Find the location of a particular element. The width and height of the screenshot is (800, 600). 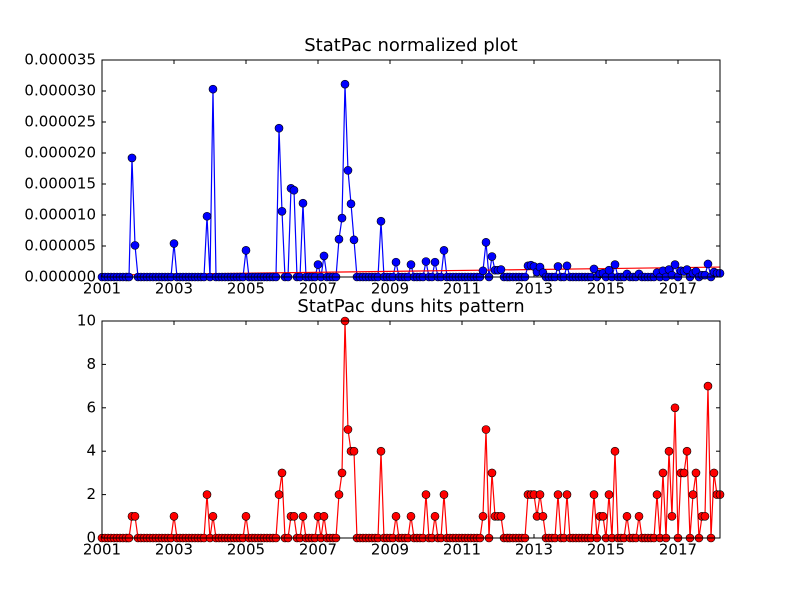

chart-title: StatPac duns hits pattern is located at coordinates (410, 306).